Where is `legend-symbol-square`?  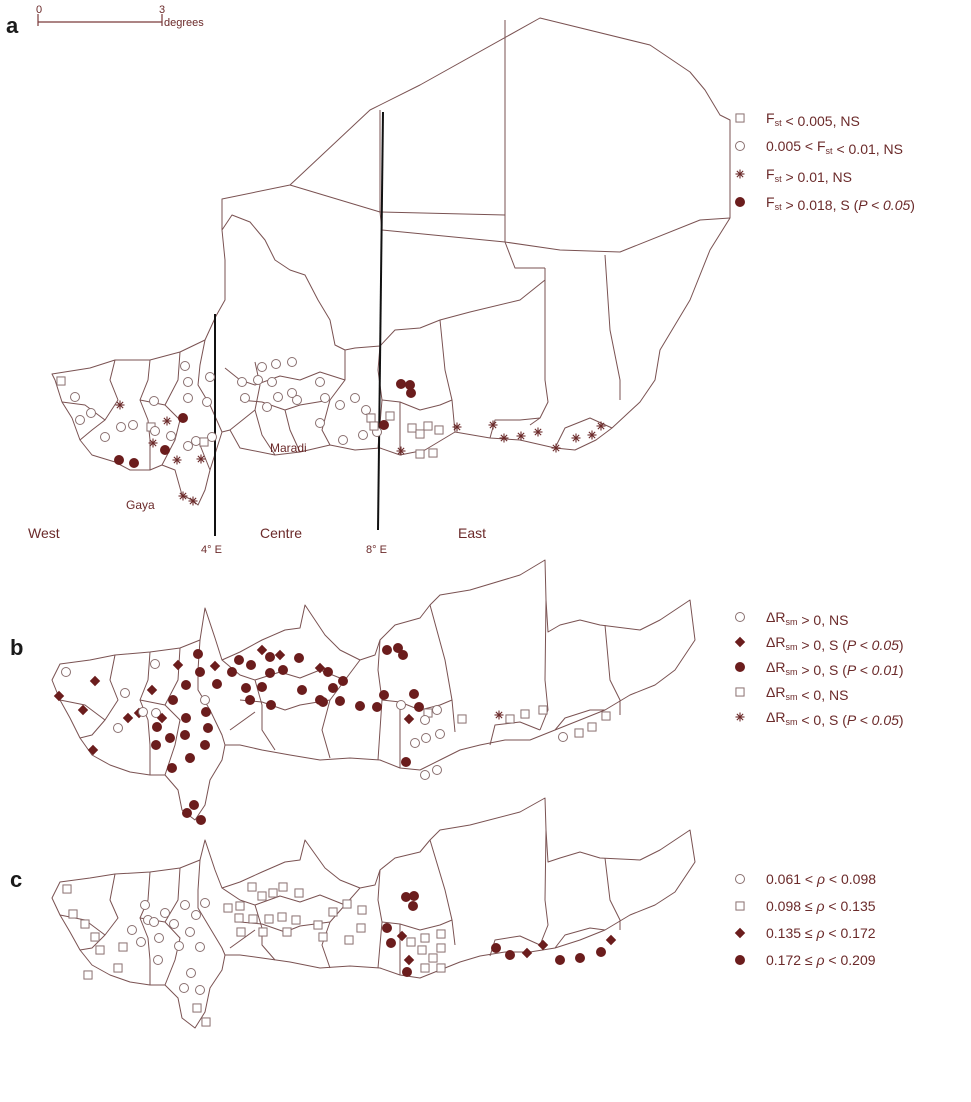
legend-symbol-square is located at coordinates (740, 906).